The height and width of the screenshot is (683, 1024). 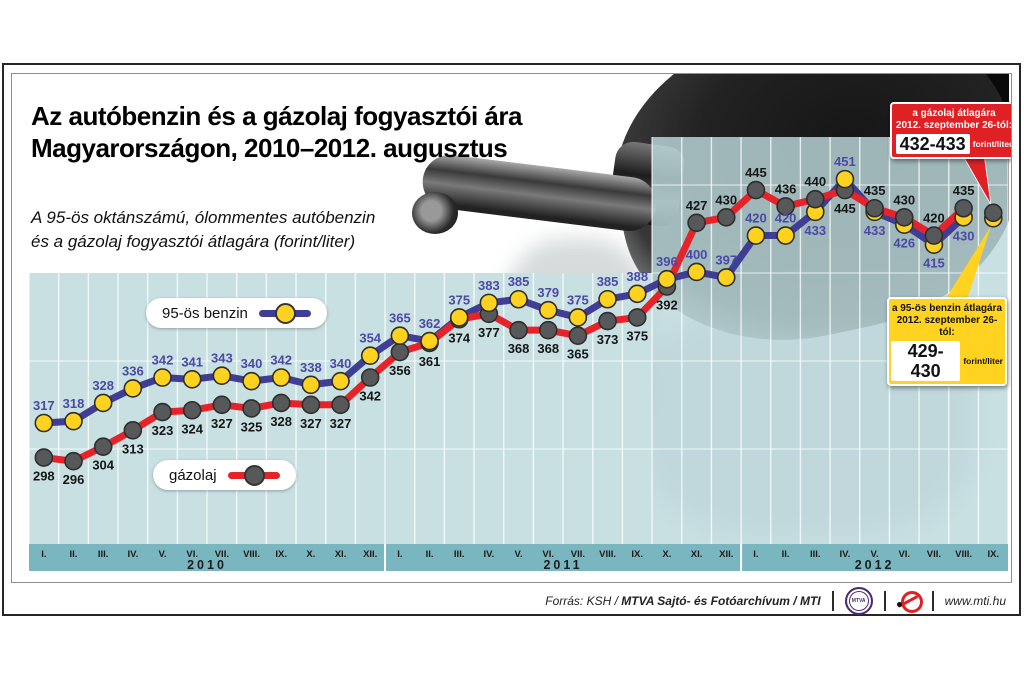 What do you see at coordinates (983, 361) in the screenshot?
I see `petrol-callout-unit: forint/liter` at bounding box center [983, 361].